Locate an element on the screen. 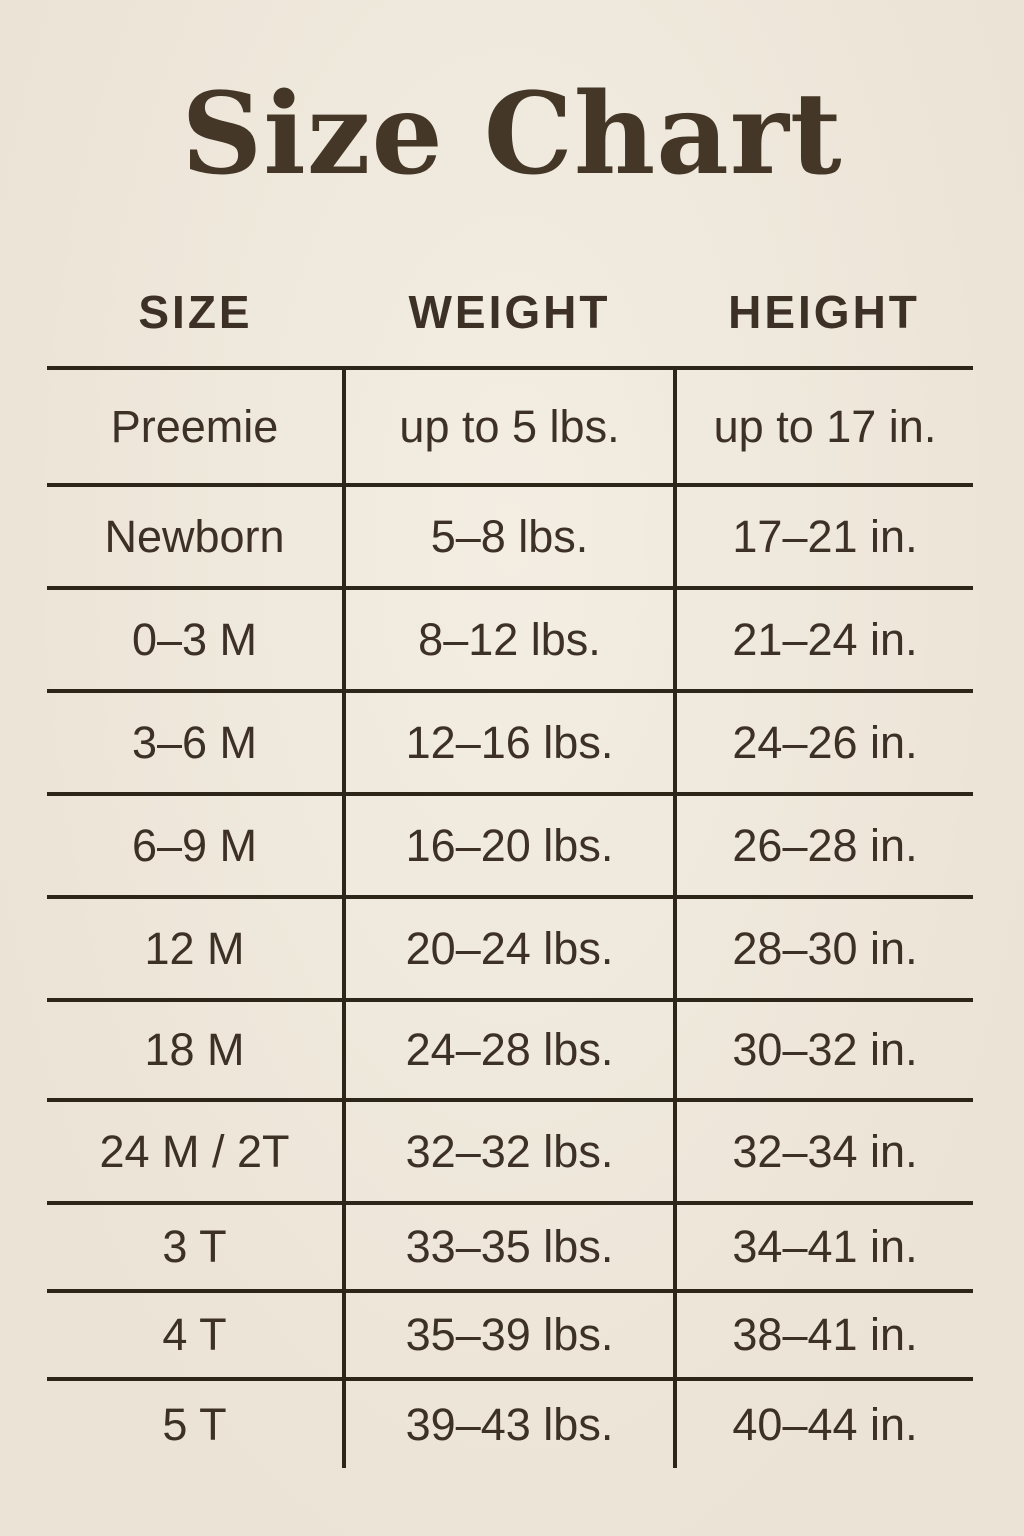 The height and width of the screenshot is (1536, 1024). table-row: 24 M / 2T 32–32 lbs. 32–34 in. is located at coordinates (510, 1151).